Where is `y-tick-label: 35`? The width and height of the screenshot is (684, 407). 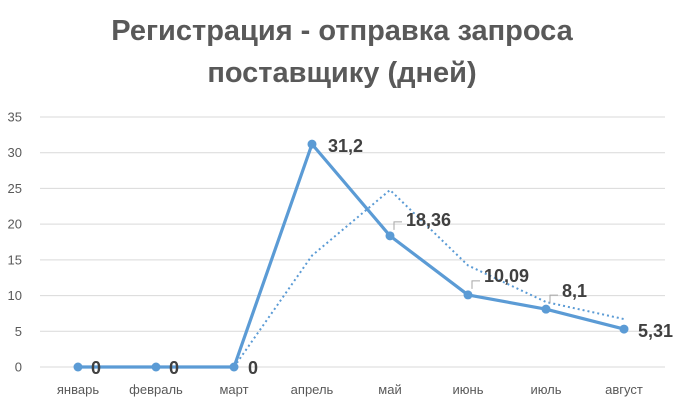 y-tick-label: 35 is located at coordinates (15, 117).